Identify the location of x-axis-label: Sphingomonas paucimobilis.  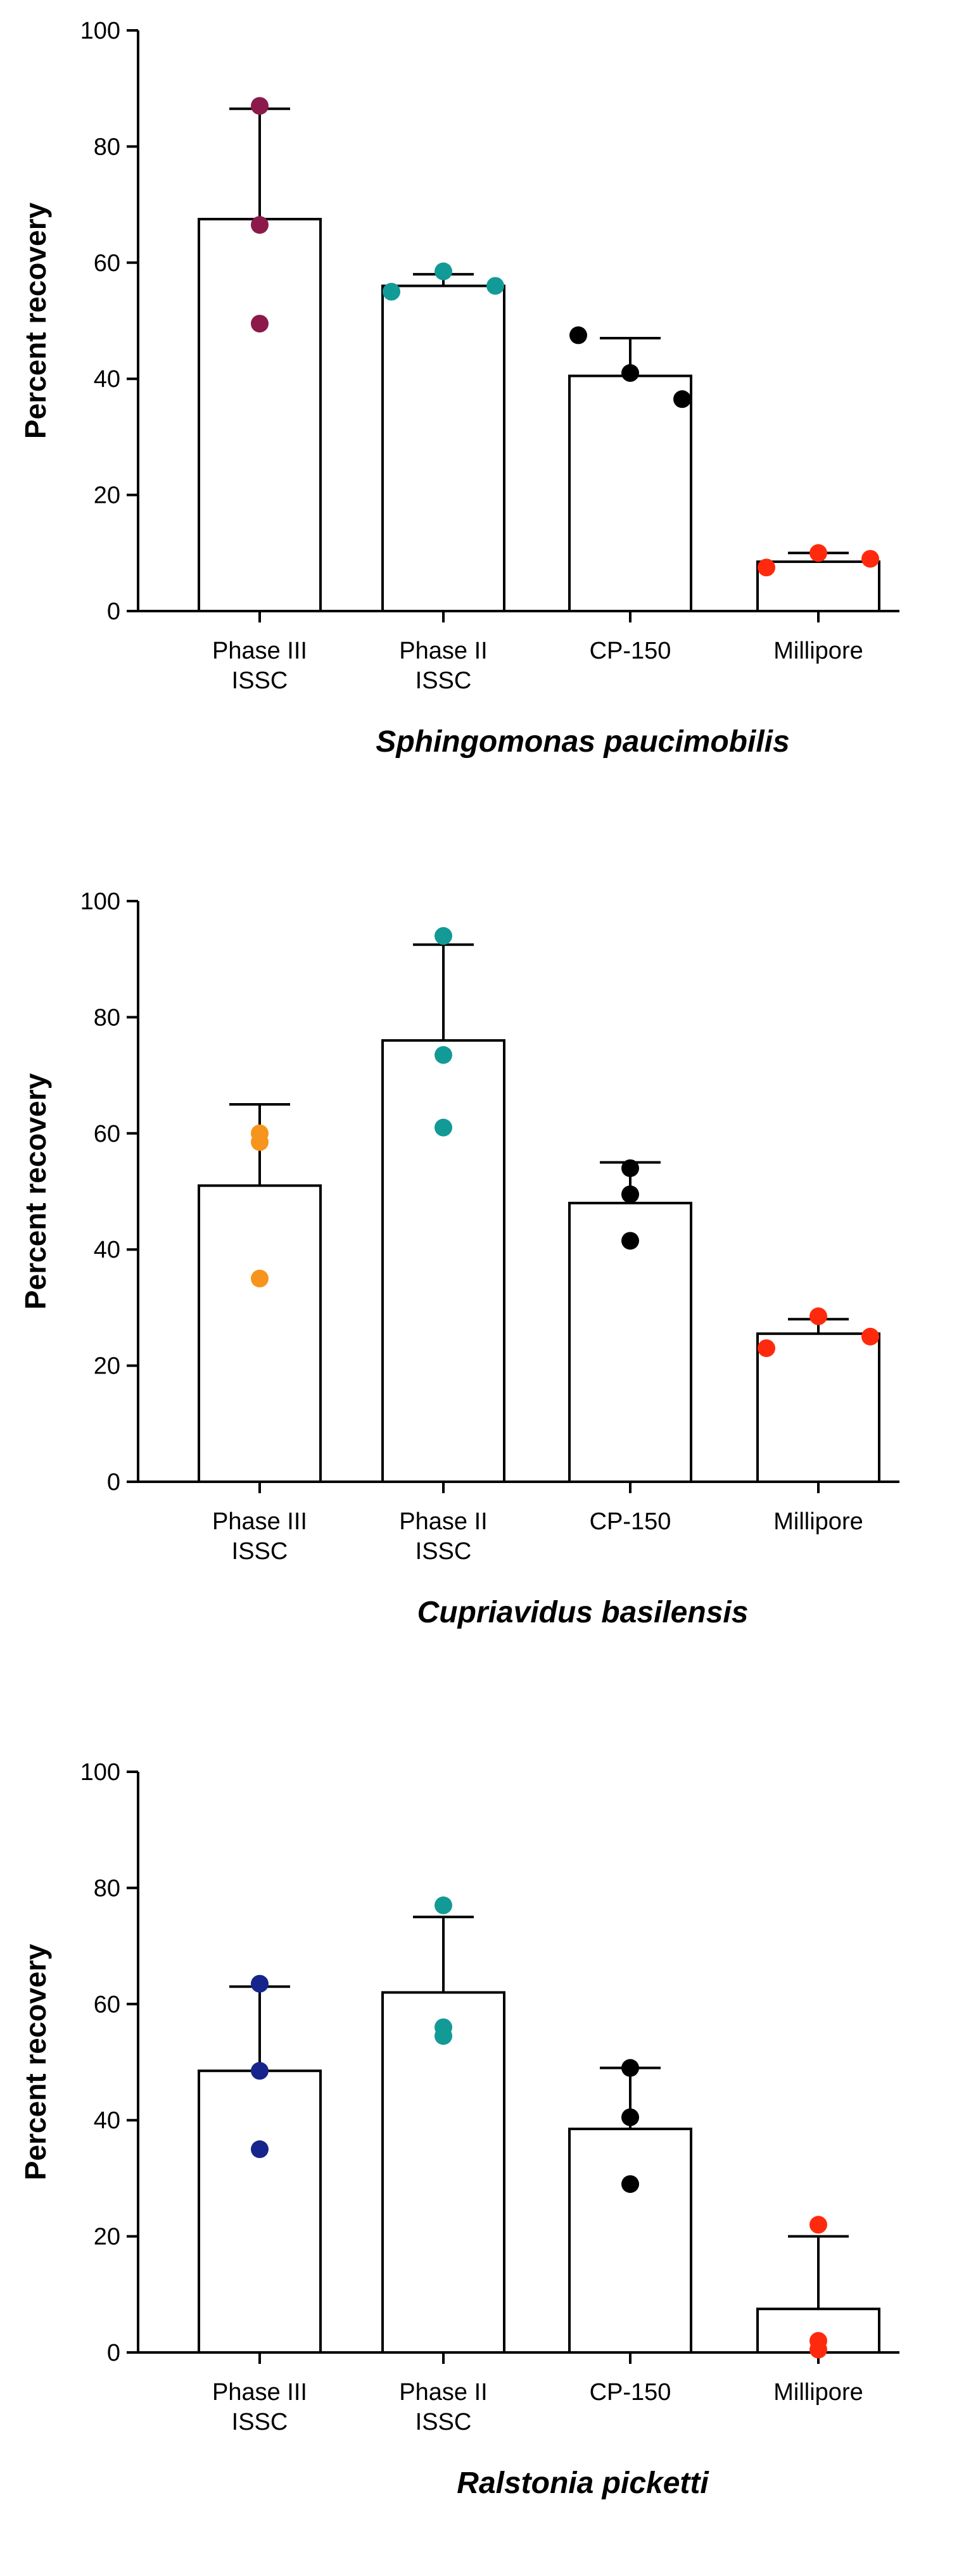
(582, 742).